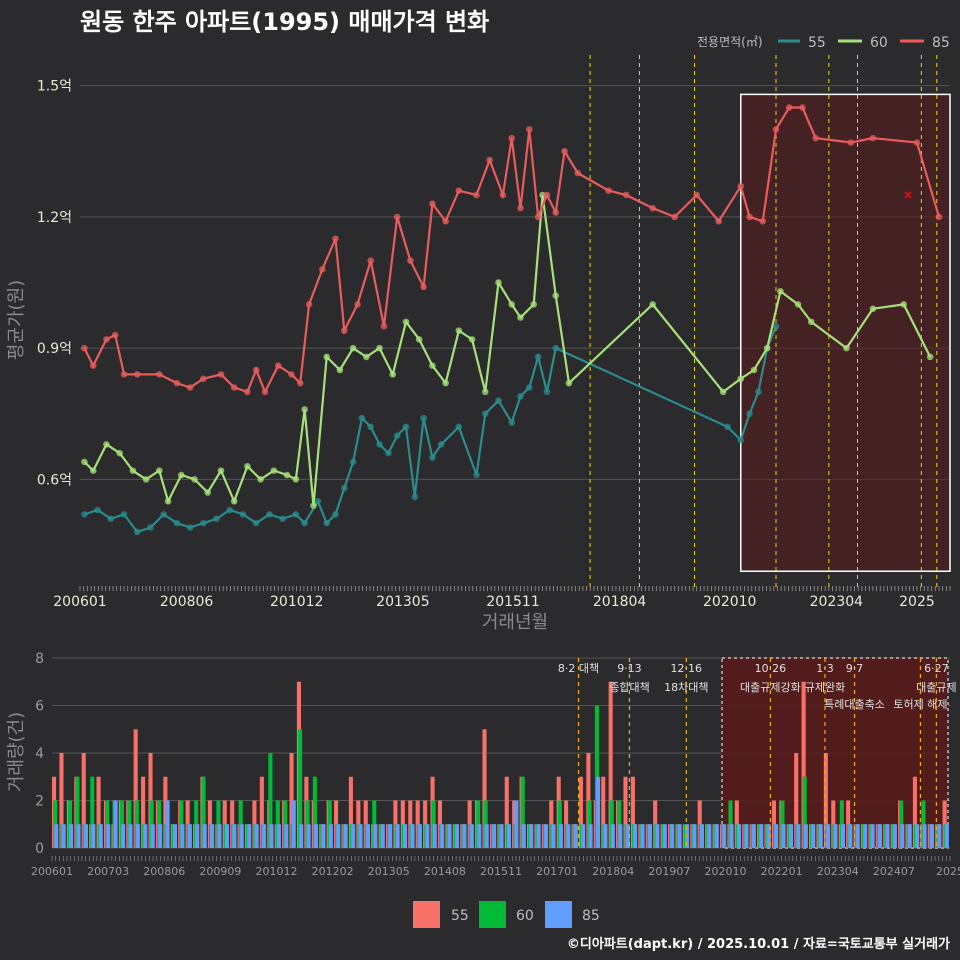  What do you see at coordinates (613, 871) in the screenshot?
I see `volume-x-tick-10: 201804` at bounding box center [613, 871].